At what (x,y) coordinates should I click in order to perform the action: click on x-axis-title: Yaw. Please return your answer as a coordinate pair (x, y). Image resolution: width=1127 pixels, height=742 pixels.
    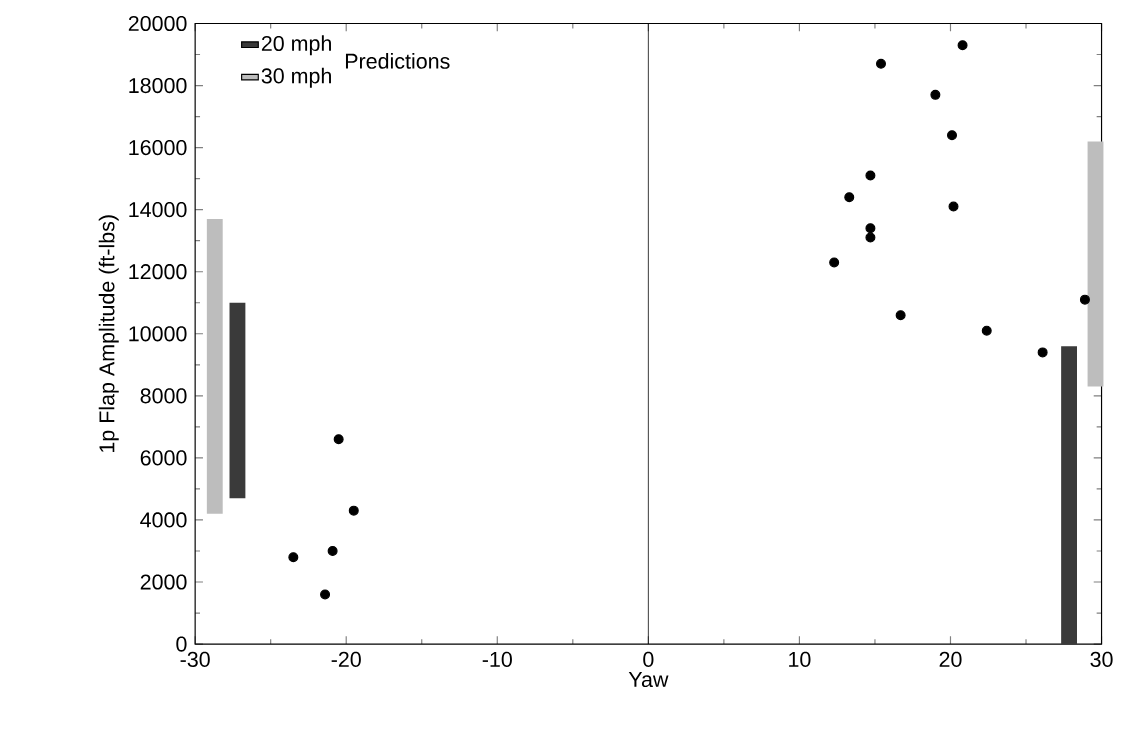
    Looking at the image, I should click on (648, 680).